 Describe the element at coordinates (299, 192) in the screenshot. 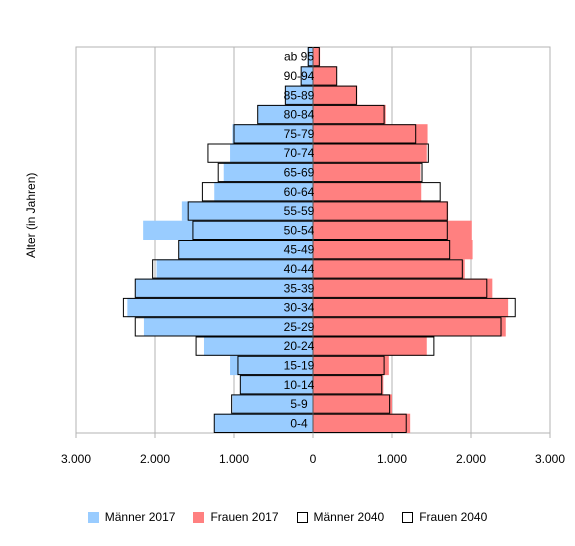

I see `category-label: 60-64` at that location.